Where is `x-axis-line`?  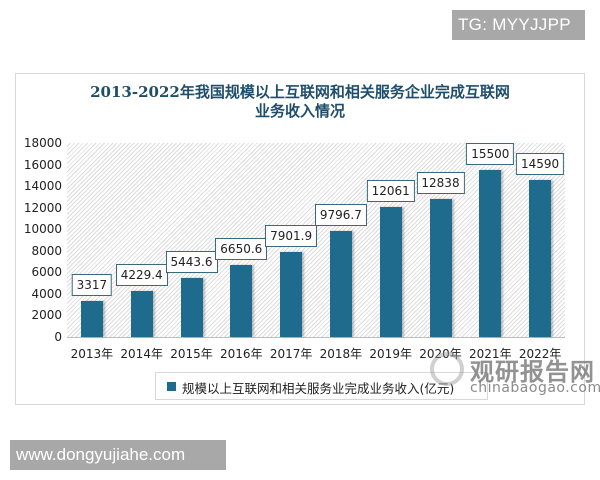 x-axis-line is located at coordinates (316, 337).